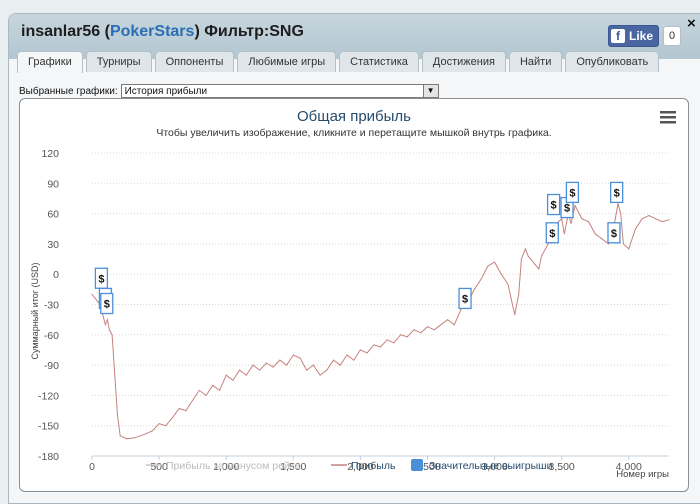 The image size is (700, 504). Describe the element at coordinates (48, 457) in the screenshot. I see `y-tick-label: -180` at that location.